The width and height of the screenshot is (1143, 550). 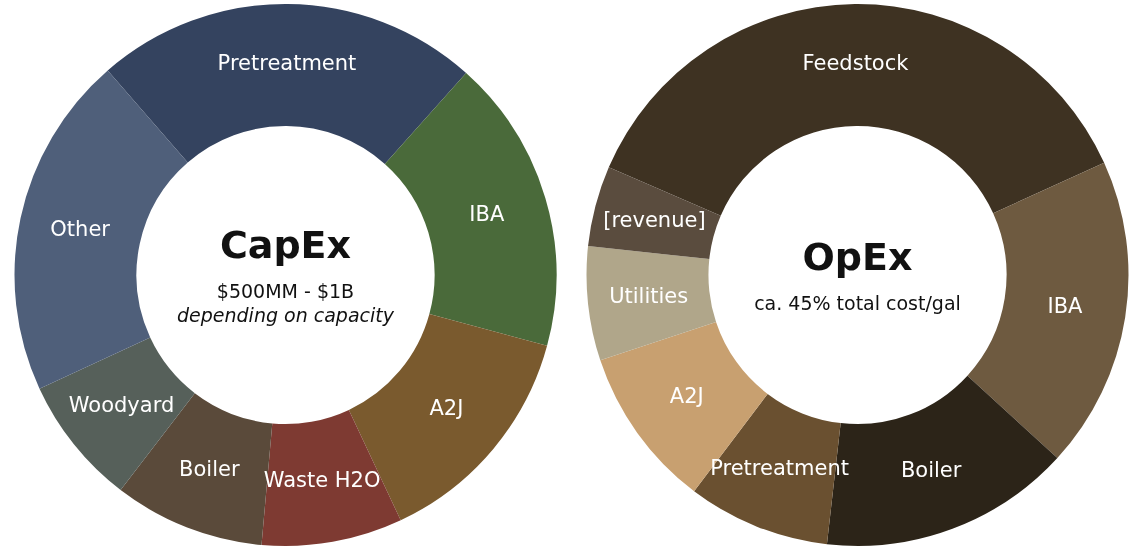 I want to click on text: CapEx, so click(x=285, y=245).